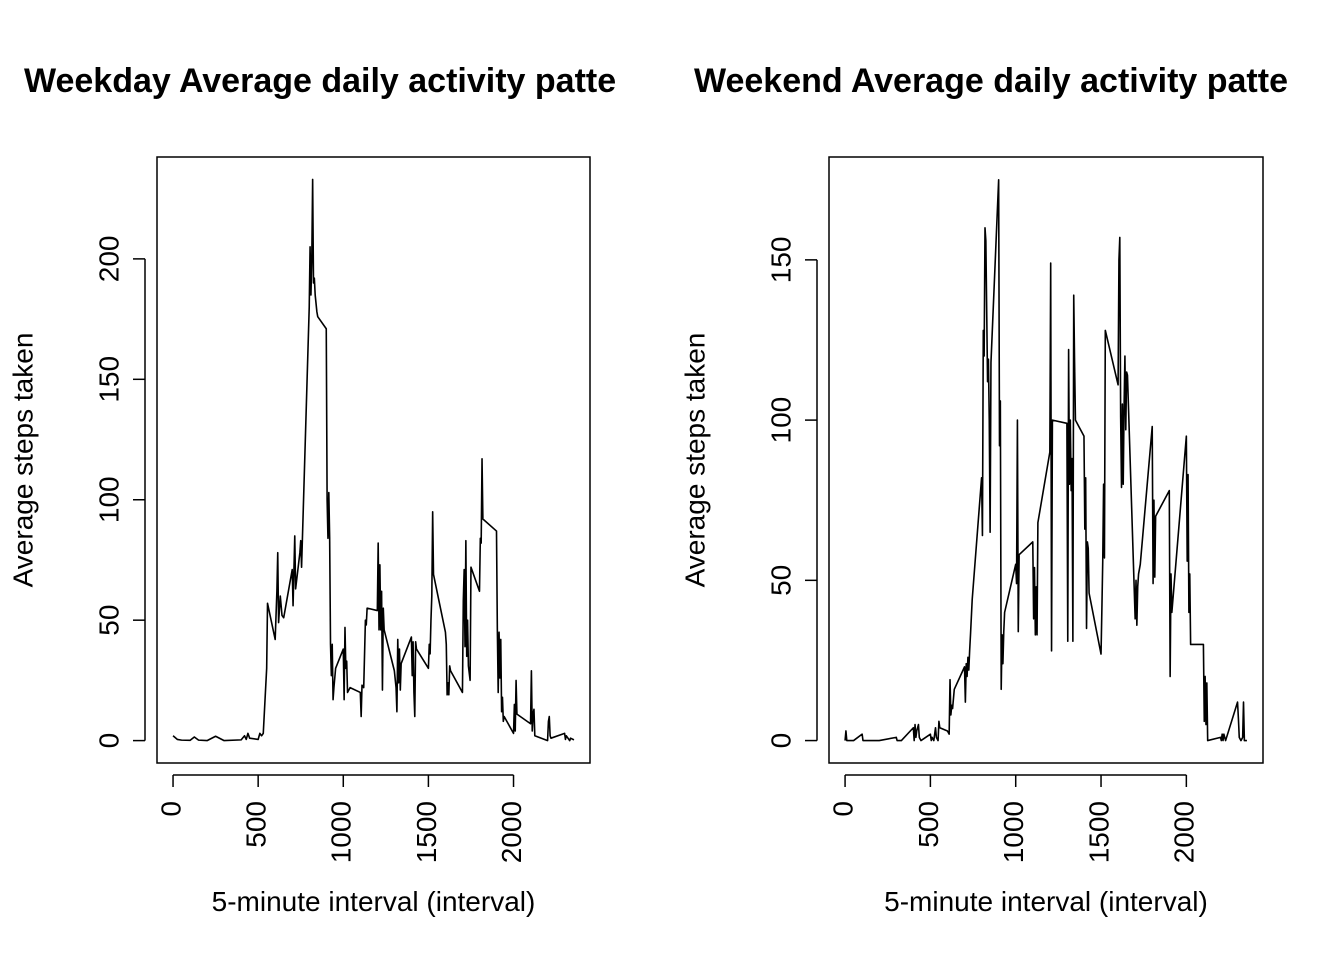  What do you see at coordinates (108, 259) in the screenshot?
I see `y-tick-label: 200` at bounding box center [108, 259].